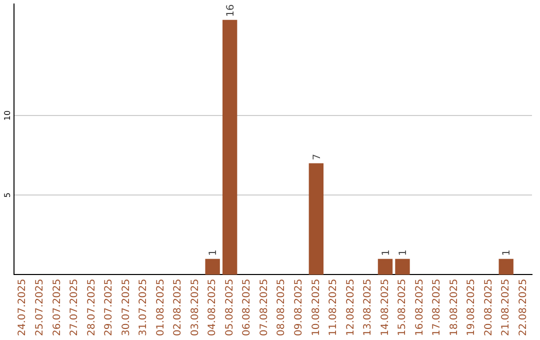 The width and height of the screenshot is (540, 340). Describe the element at coordinates (247, 307) in the screenshot. I see `x-tick-label: 06.08.2025` at that location.